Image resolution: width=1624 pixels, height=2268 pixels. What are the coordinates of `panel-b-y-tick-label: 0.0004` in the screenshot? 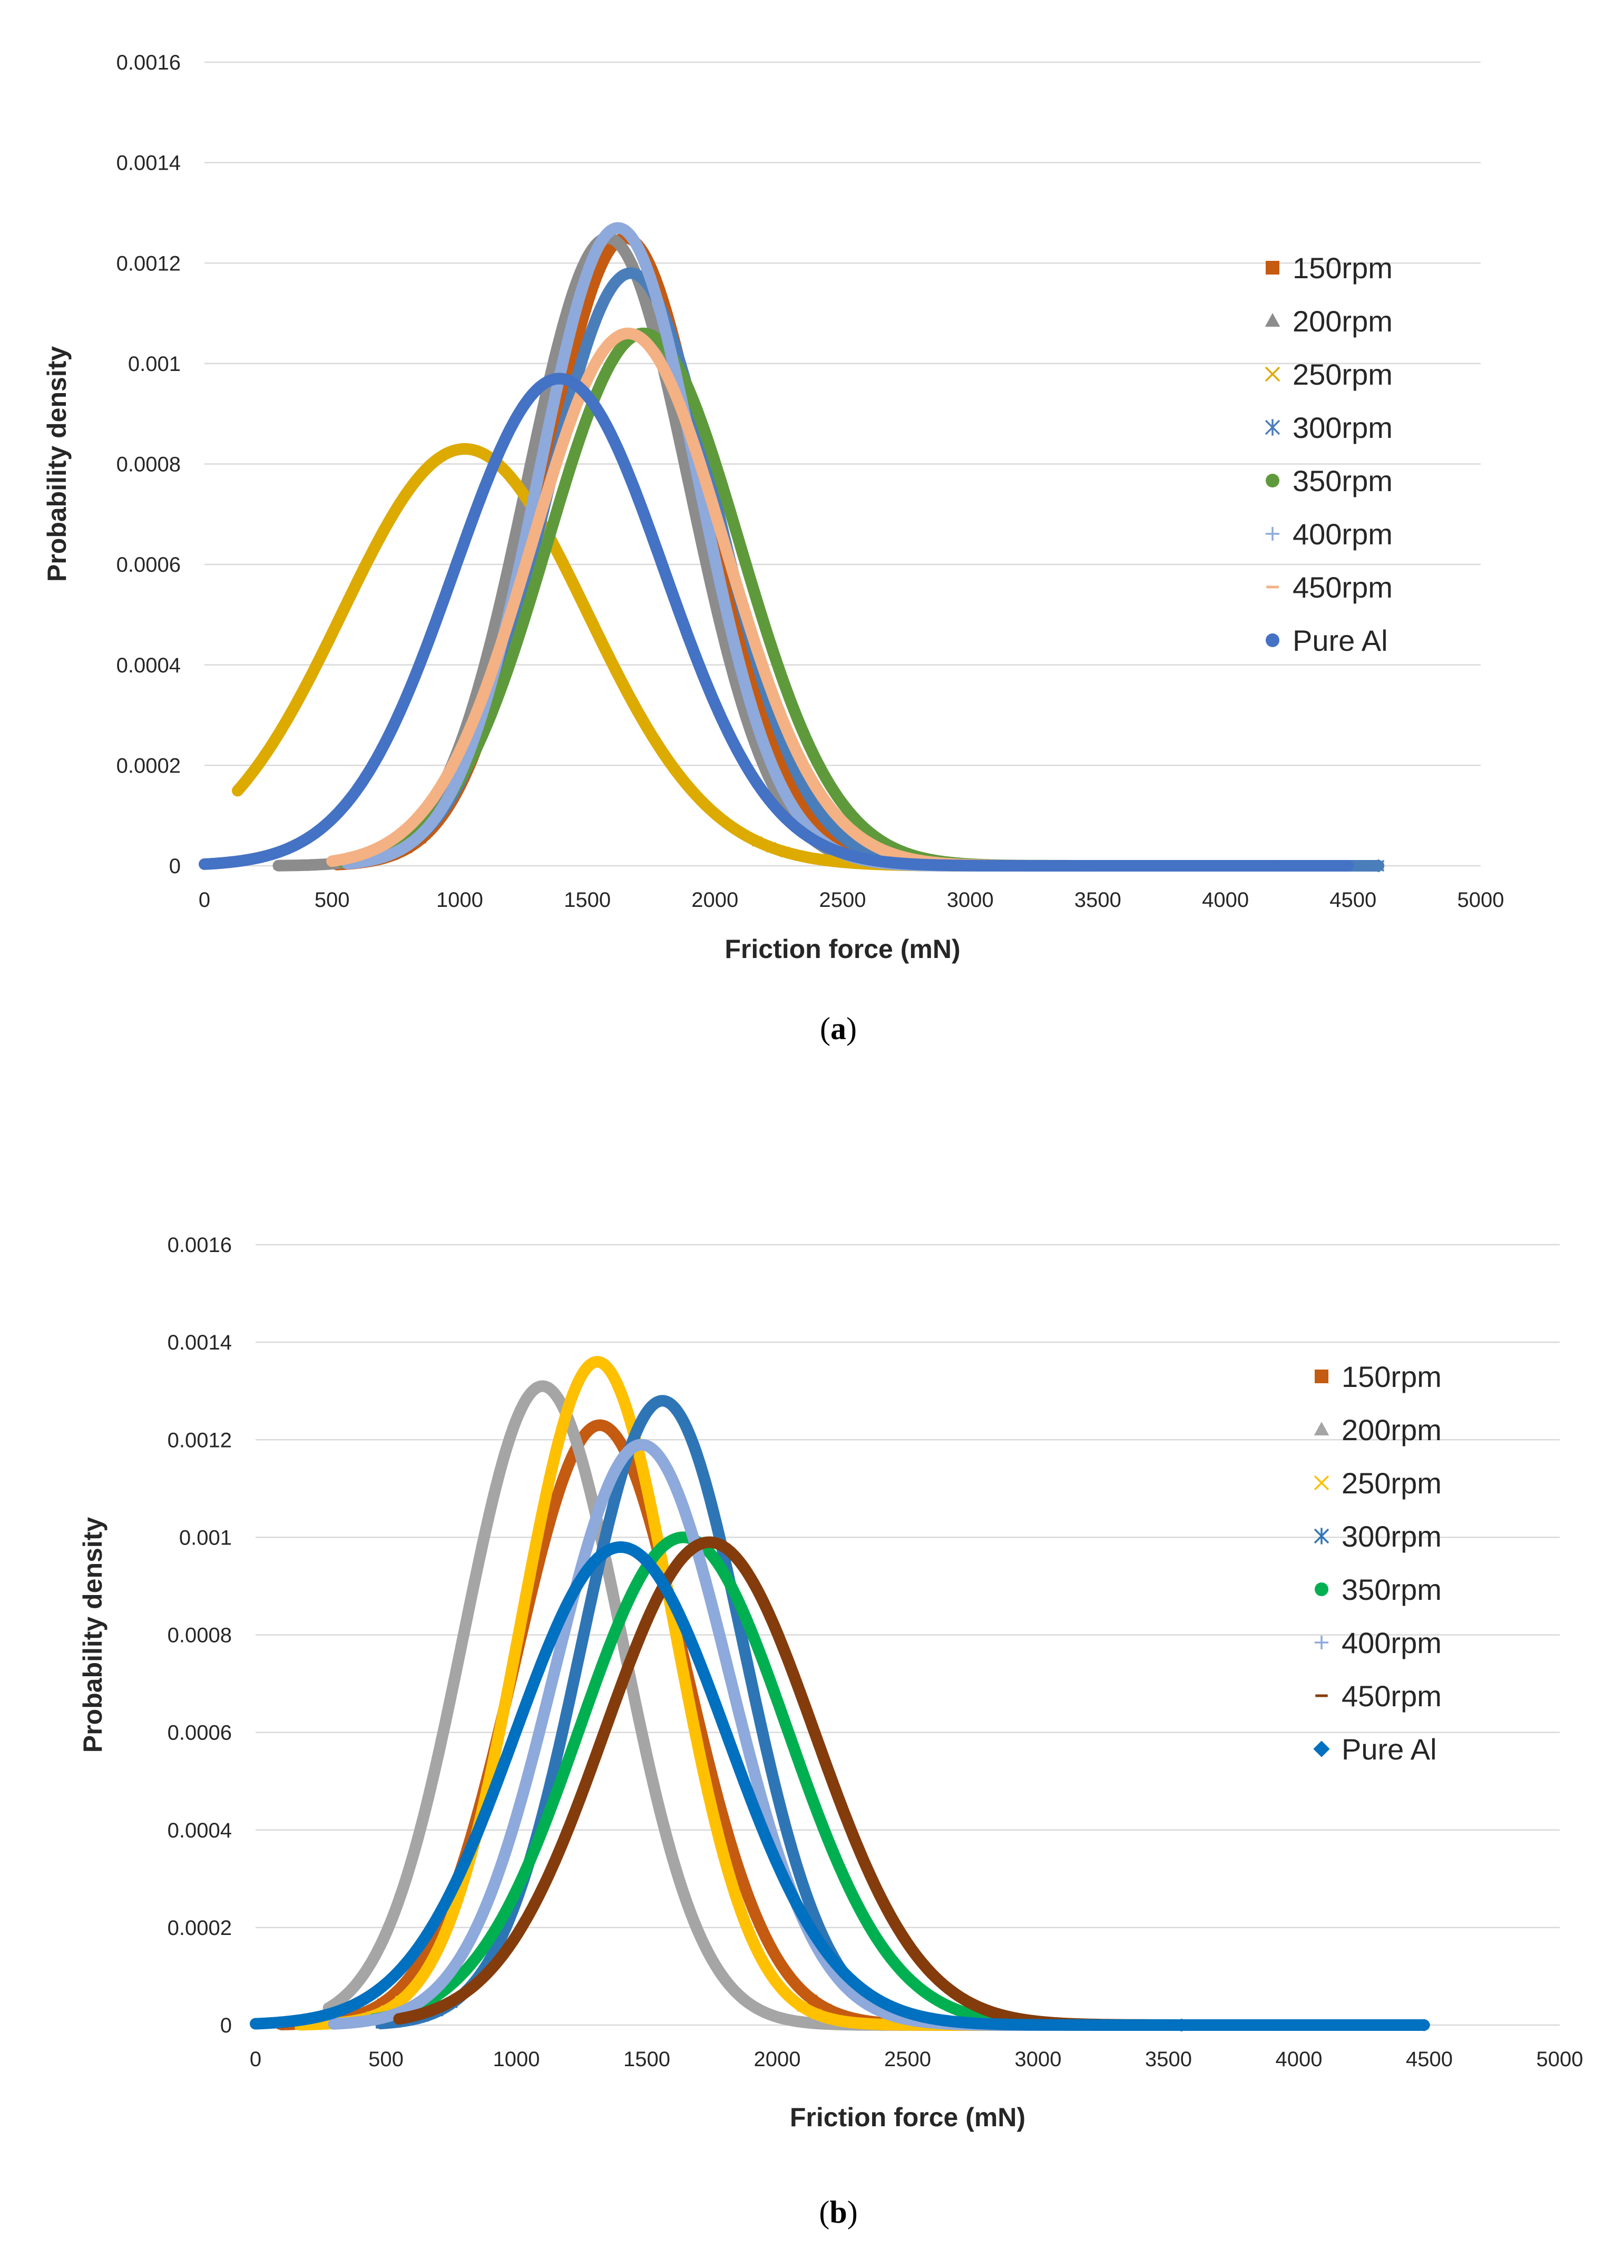 It's located at (200, 1830).